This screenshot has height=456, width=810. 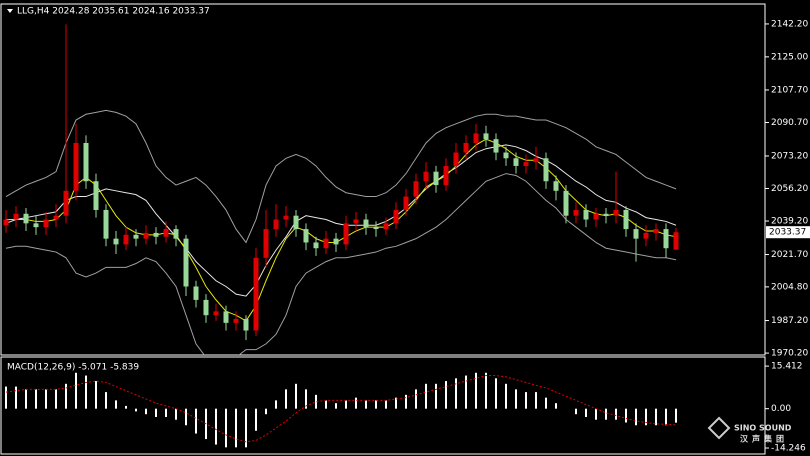 What do you see at coordinates (789, 90) in the screenshot?
I see `y-tick-label: 2107.70` at bounding box center [789, 90].